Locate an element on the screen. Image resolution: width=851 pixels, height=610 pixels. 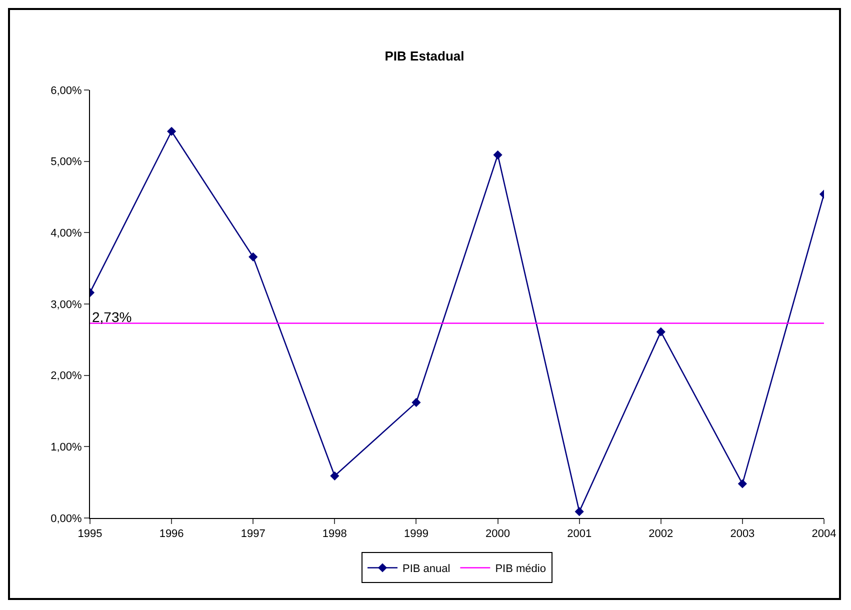
chart-title: PIB Estadual is located at coordinates (424, 56).